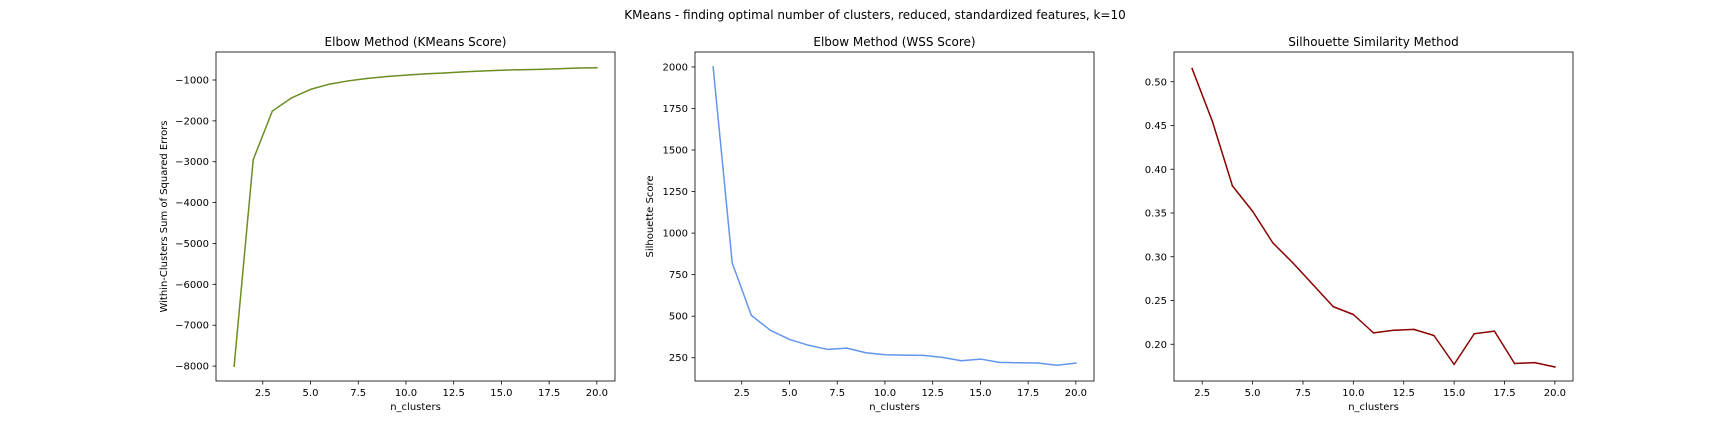  What do you see at coordinates (192, 121) in the screenshot?
I see `kmeans-y-tick-label: −2000` at bounding box center [192, 121].